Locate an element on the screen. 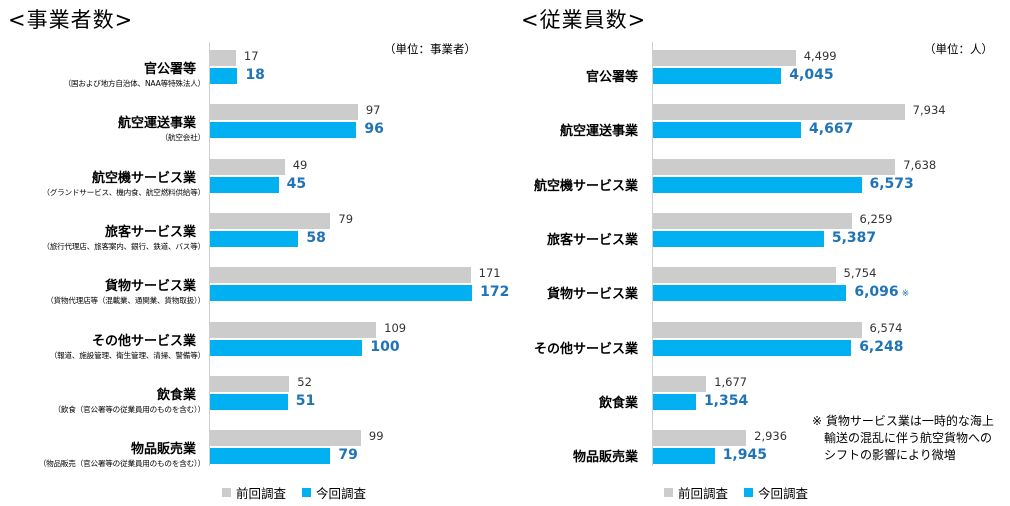 This screenshot has width=1010, height=506. left-chart-unit: （単位：事業者） is located at coordinates (430, 49).